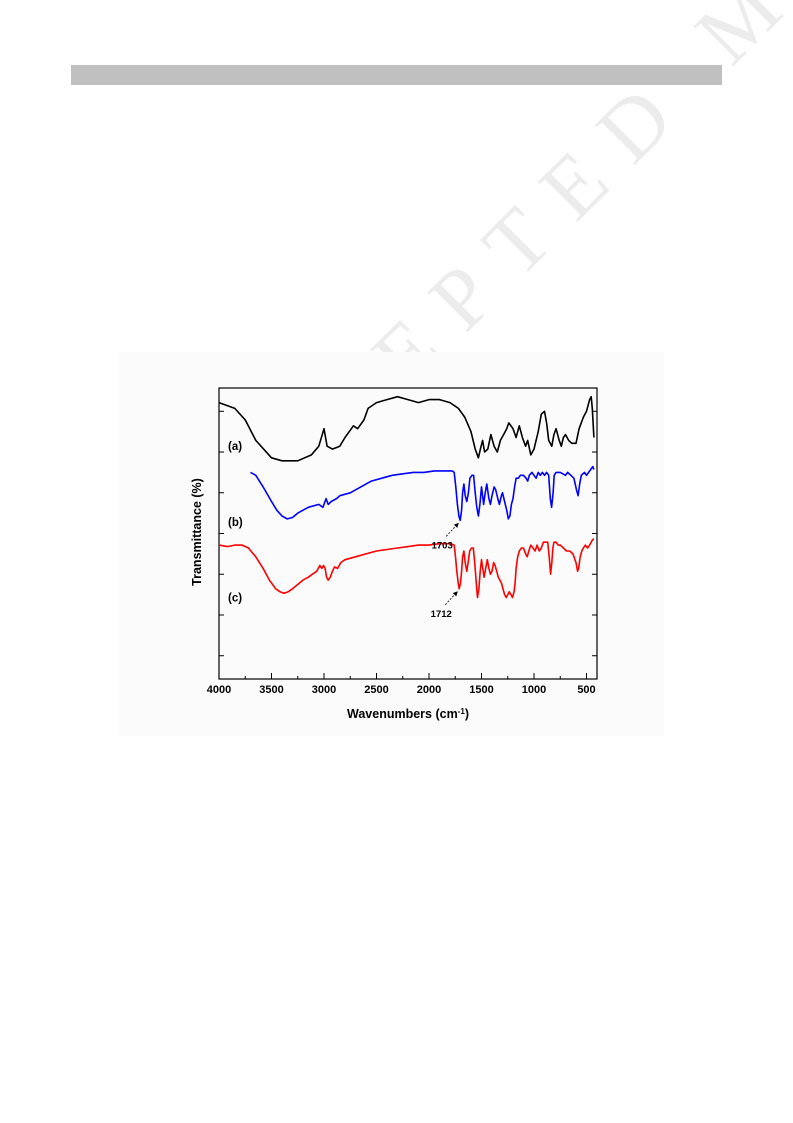  What do you see at coordinates (462, 711) in the screenshot?
I see `x-axis-title-sup: -1` at bounding box center [462, 711].